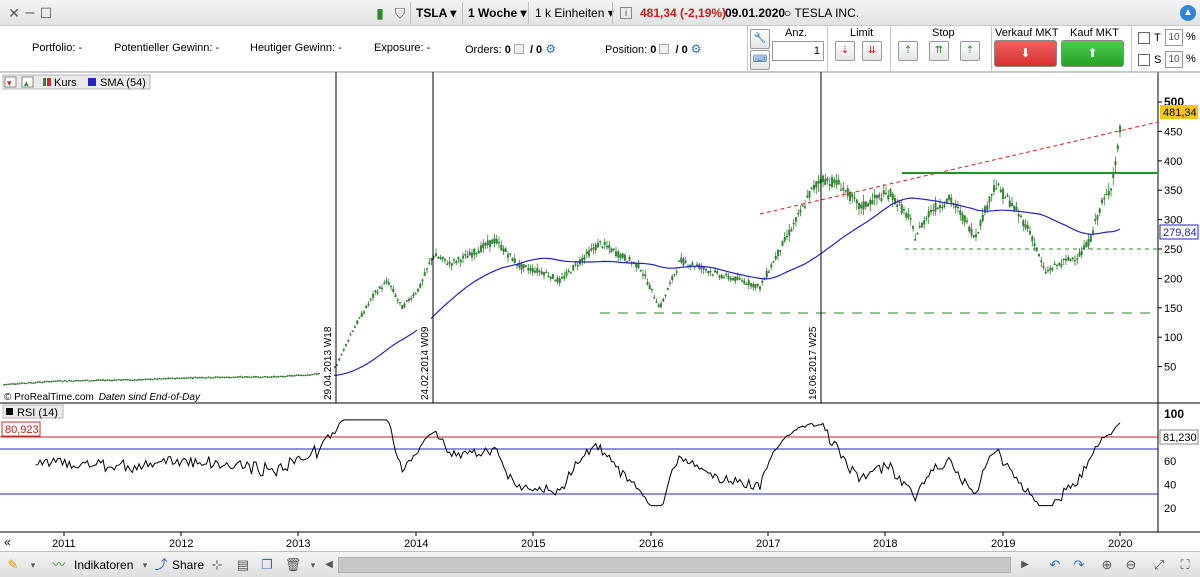  What do you see at coordinates (293, 564) in the screenshot?
I see `trash-icon: 🗑` at bounding box center [293, 564].